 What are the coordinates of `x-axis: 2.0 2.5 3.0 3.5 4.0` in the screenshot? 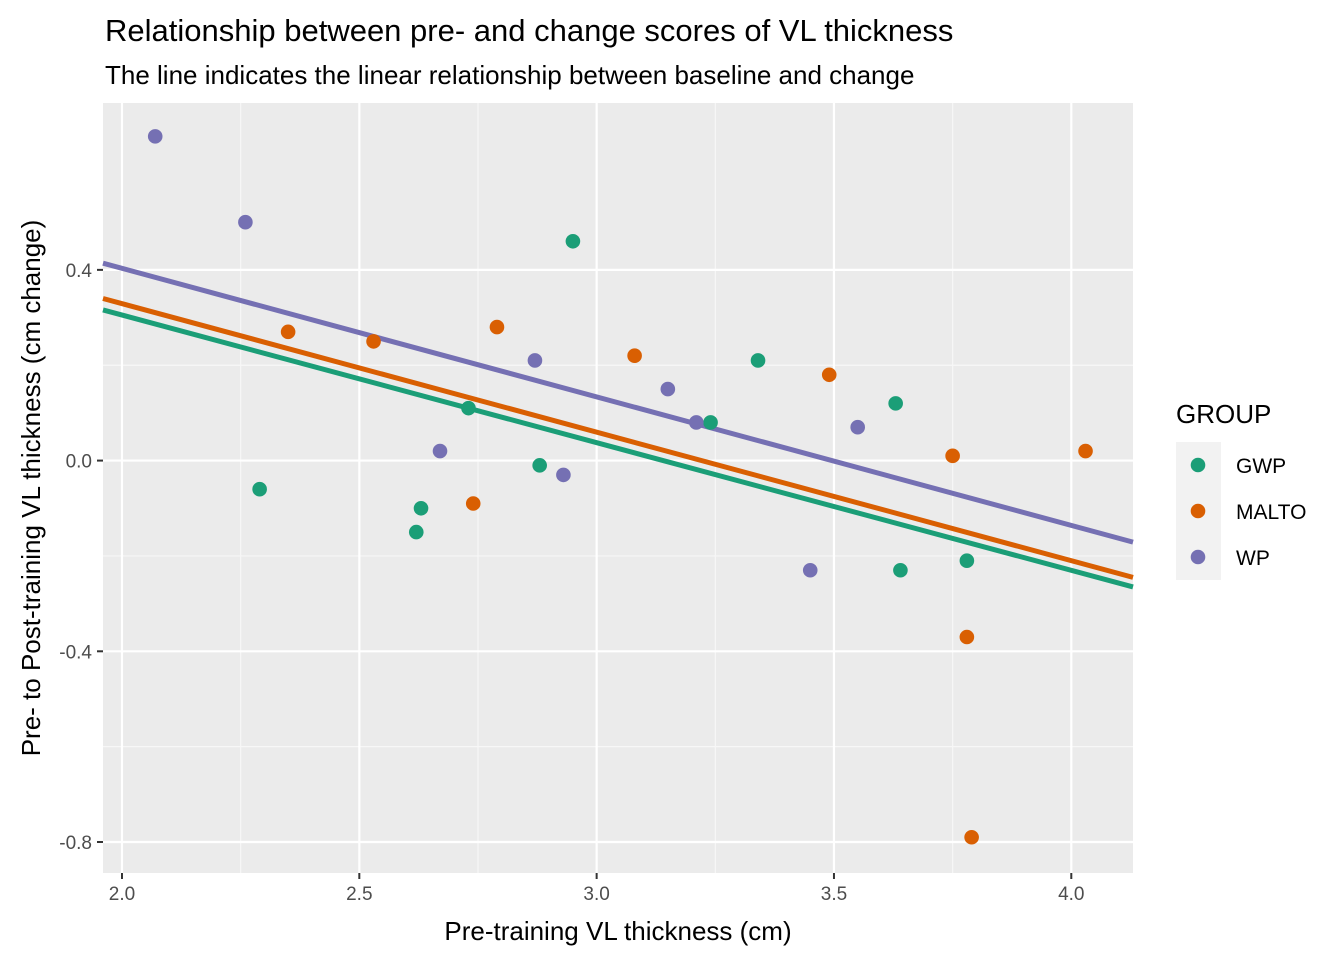 It's located at (597, 889).